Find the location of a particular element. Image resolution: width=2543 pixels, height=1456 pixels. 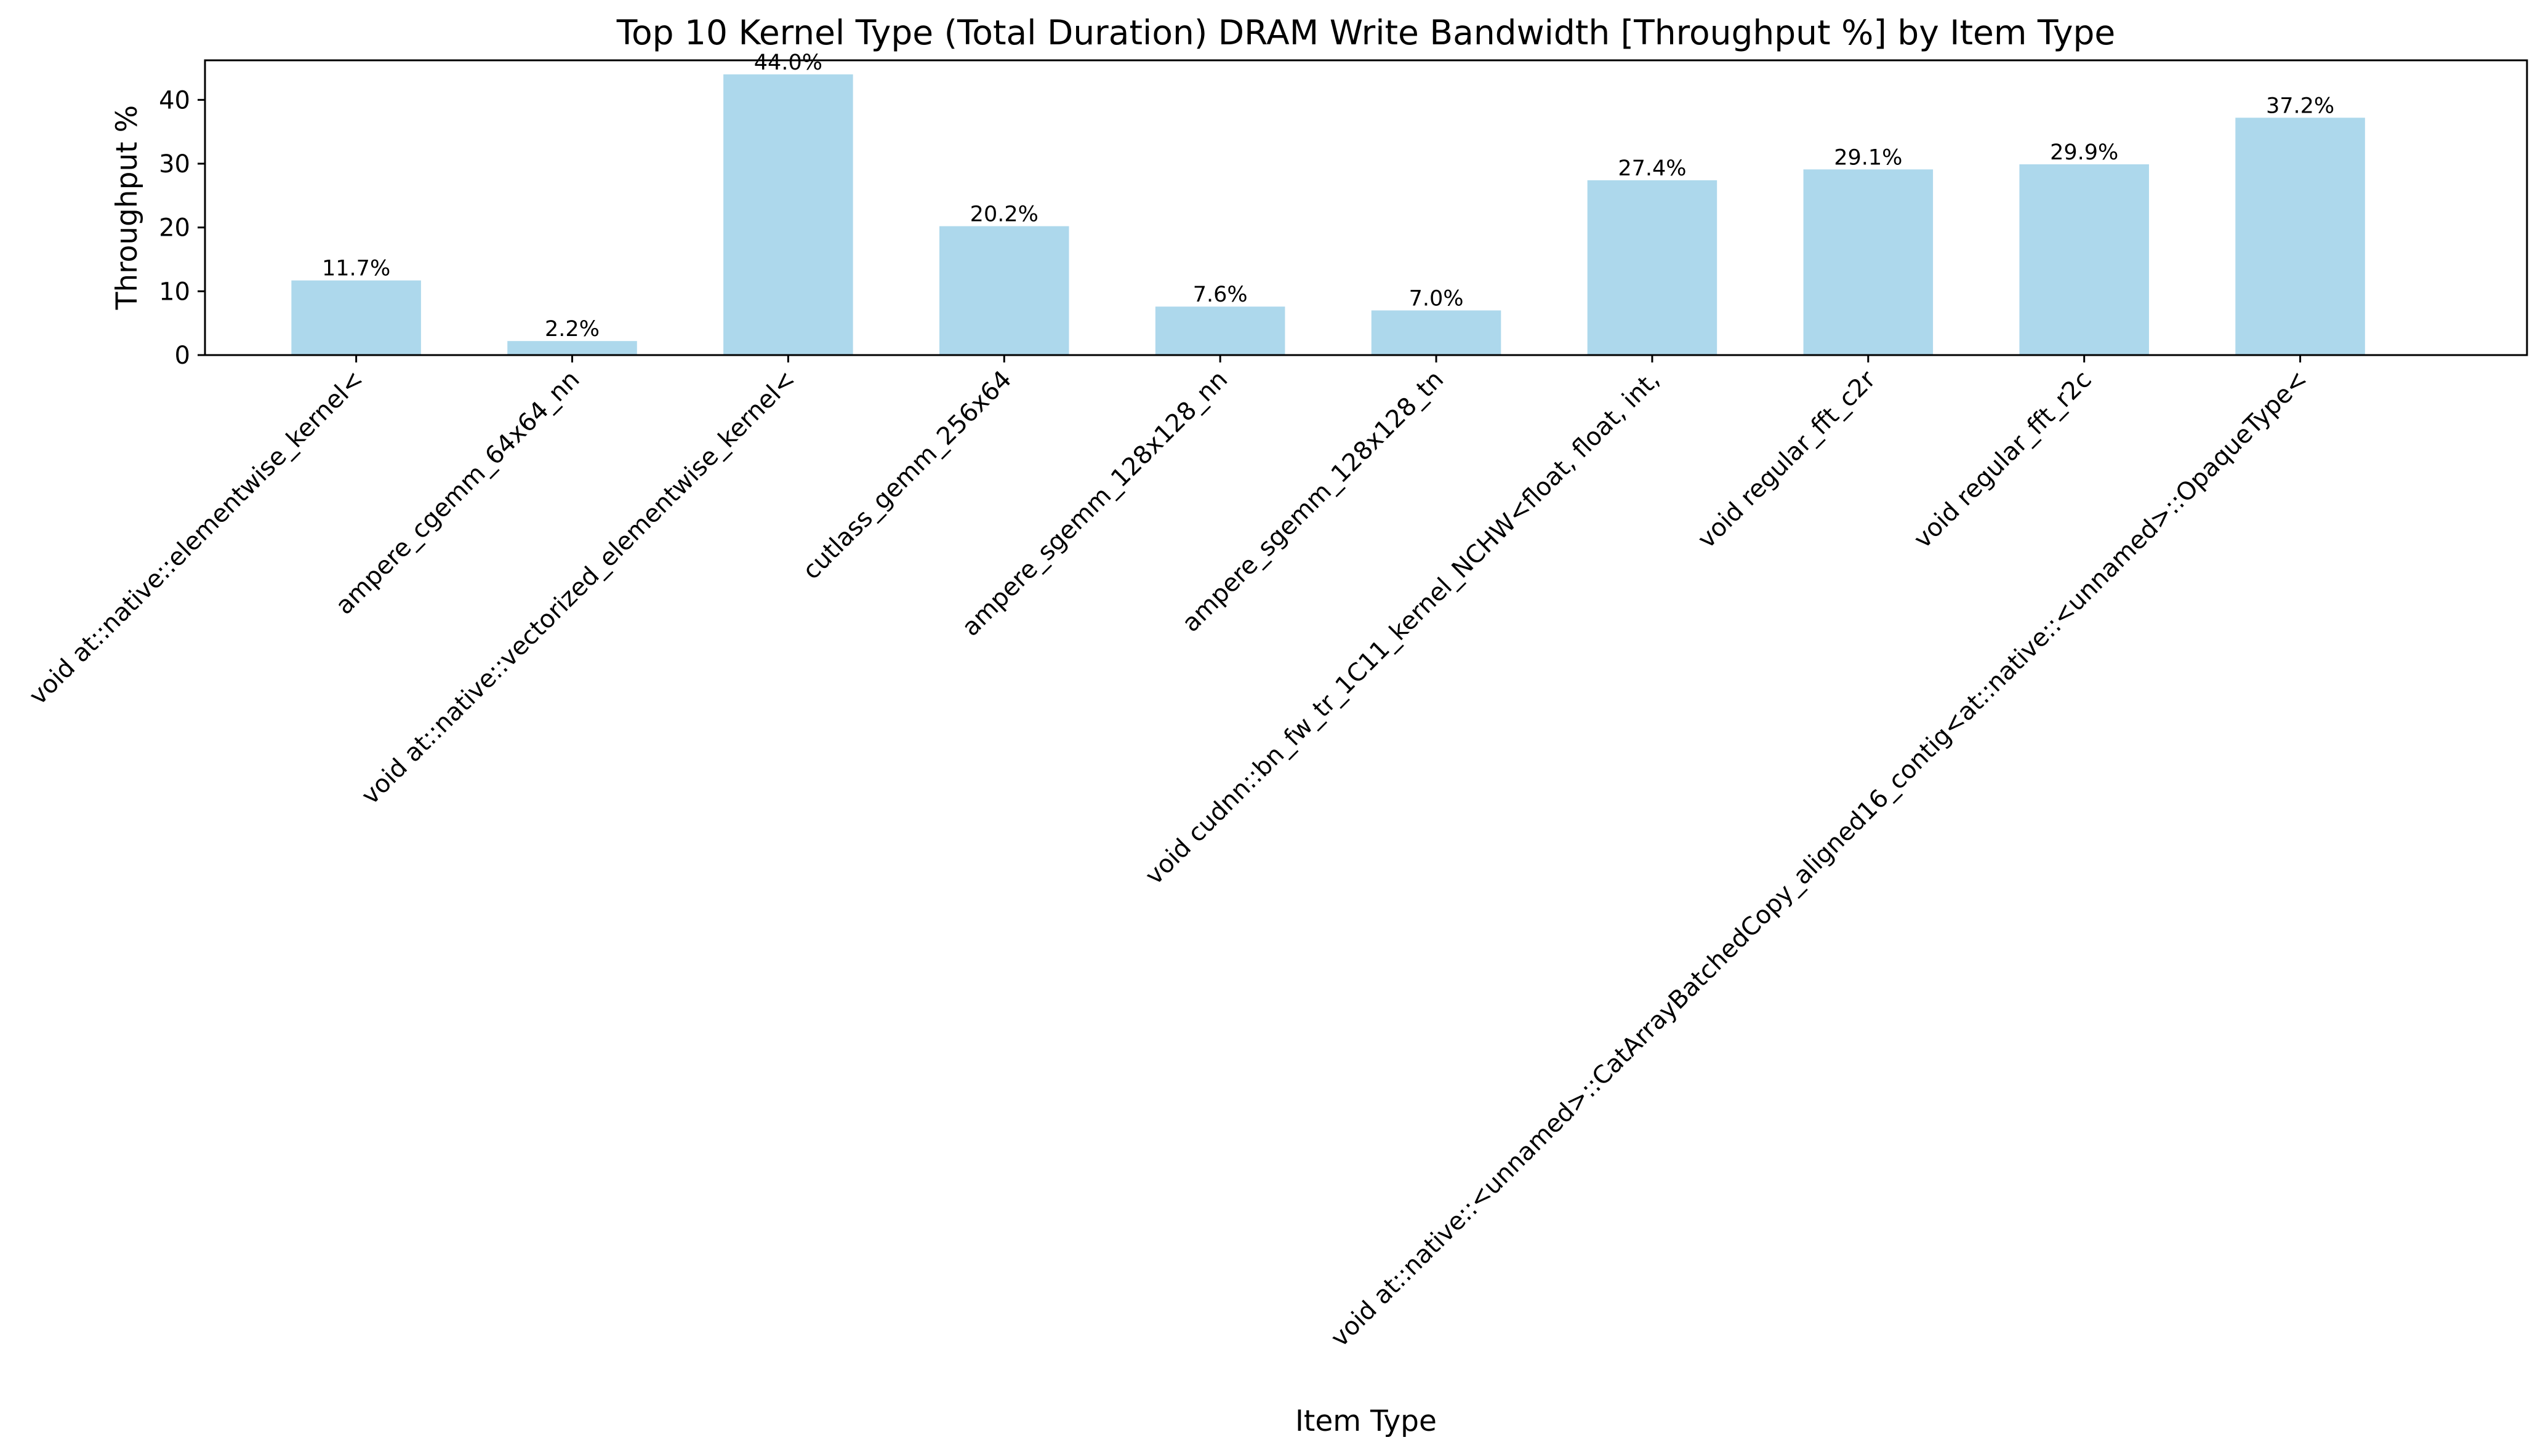

y-tick-label-2: 20 is located at coordinates (174, 228).